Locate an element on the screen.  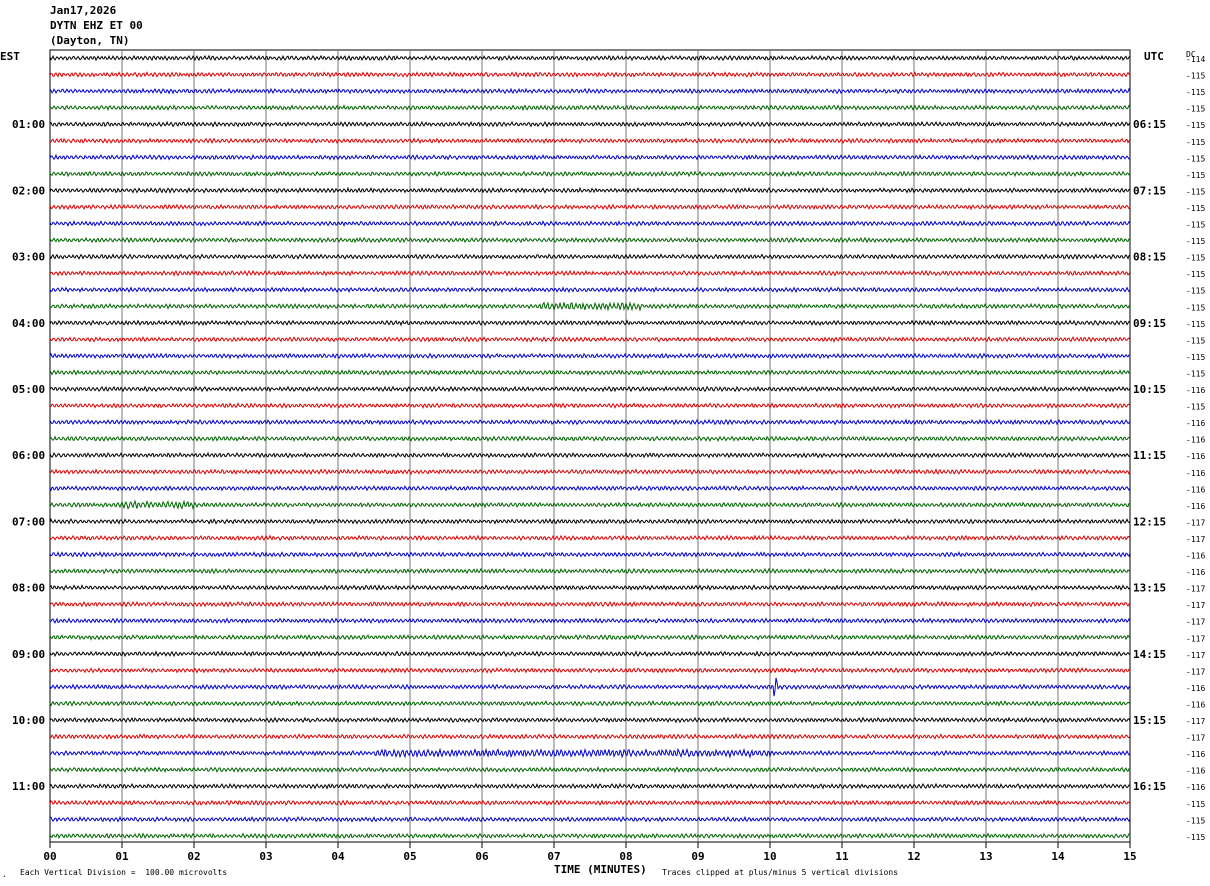
corner-mark: . is located at coordinates (4, 874).